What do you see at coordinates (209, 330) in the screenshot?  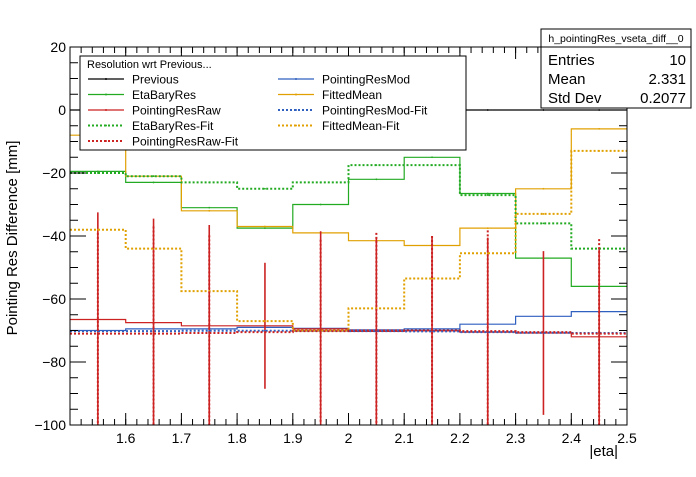 I see `data-point-pointingresmod-fit` at bounding box center [209, 330].